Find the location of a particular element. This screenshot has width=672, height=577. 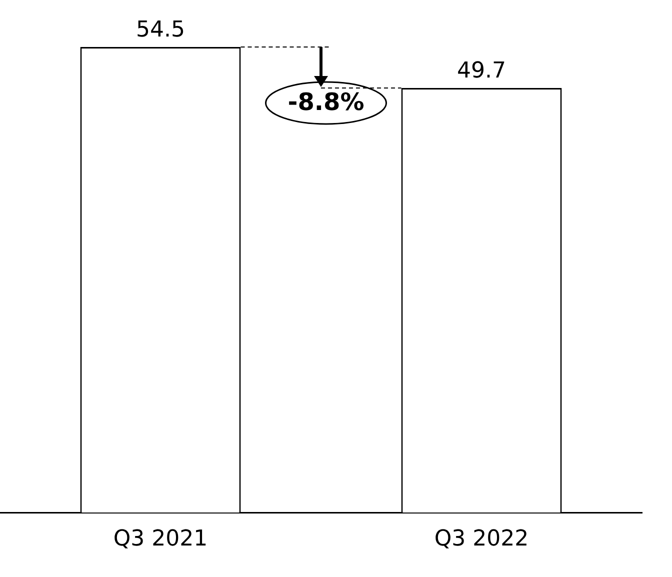

data-label: 54.5 is located at coordinates (160, 30).